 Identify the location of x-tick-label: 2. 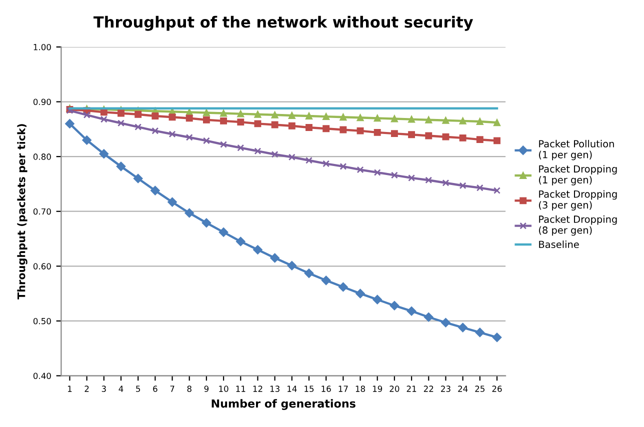
(86, 389).